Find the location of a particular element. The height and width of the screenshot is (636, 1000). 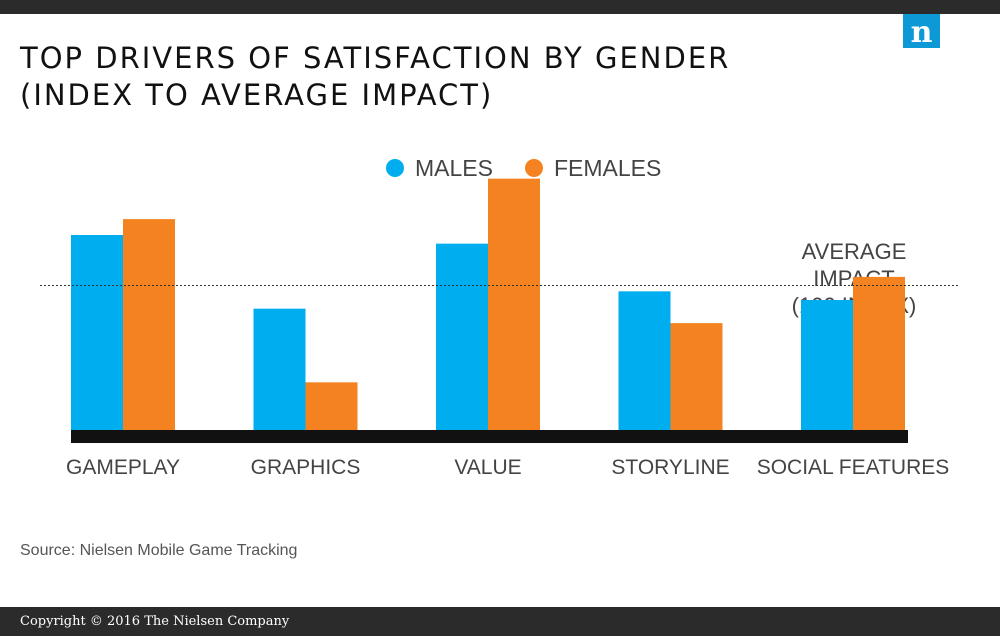

footer-bar: Copyright © 2016 The Nielsen Company is located at coordinates (500, 621).